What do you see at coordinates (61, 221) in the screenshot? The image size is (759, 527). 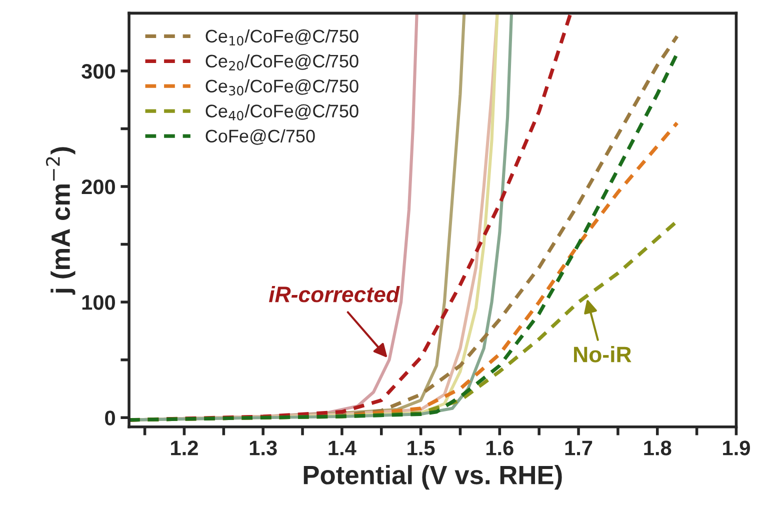 I see `y-axis-title: j (mA cm$^{−2}$)` at bounding box center [61, 221].